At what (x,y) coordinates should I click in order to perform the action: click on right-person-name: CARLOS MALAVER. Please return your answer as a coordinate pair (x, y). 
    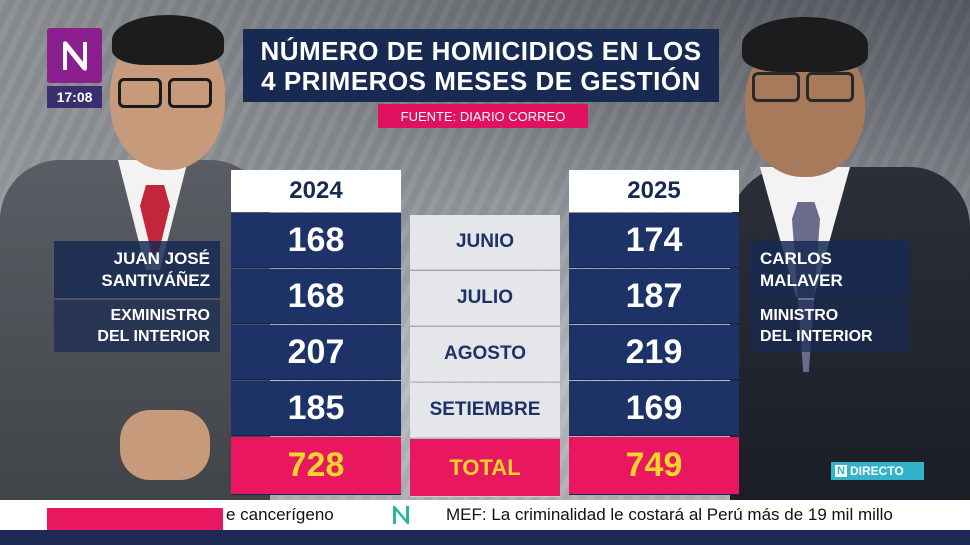
    Looking at the image, I should click on (801, 269).